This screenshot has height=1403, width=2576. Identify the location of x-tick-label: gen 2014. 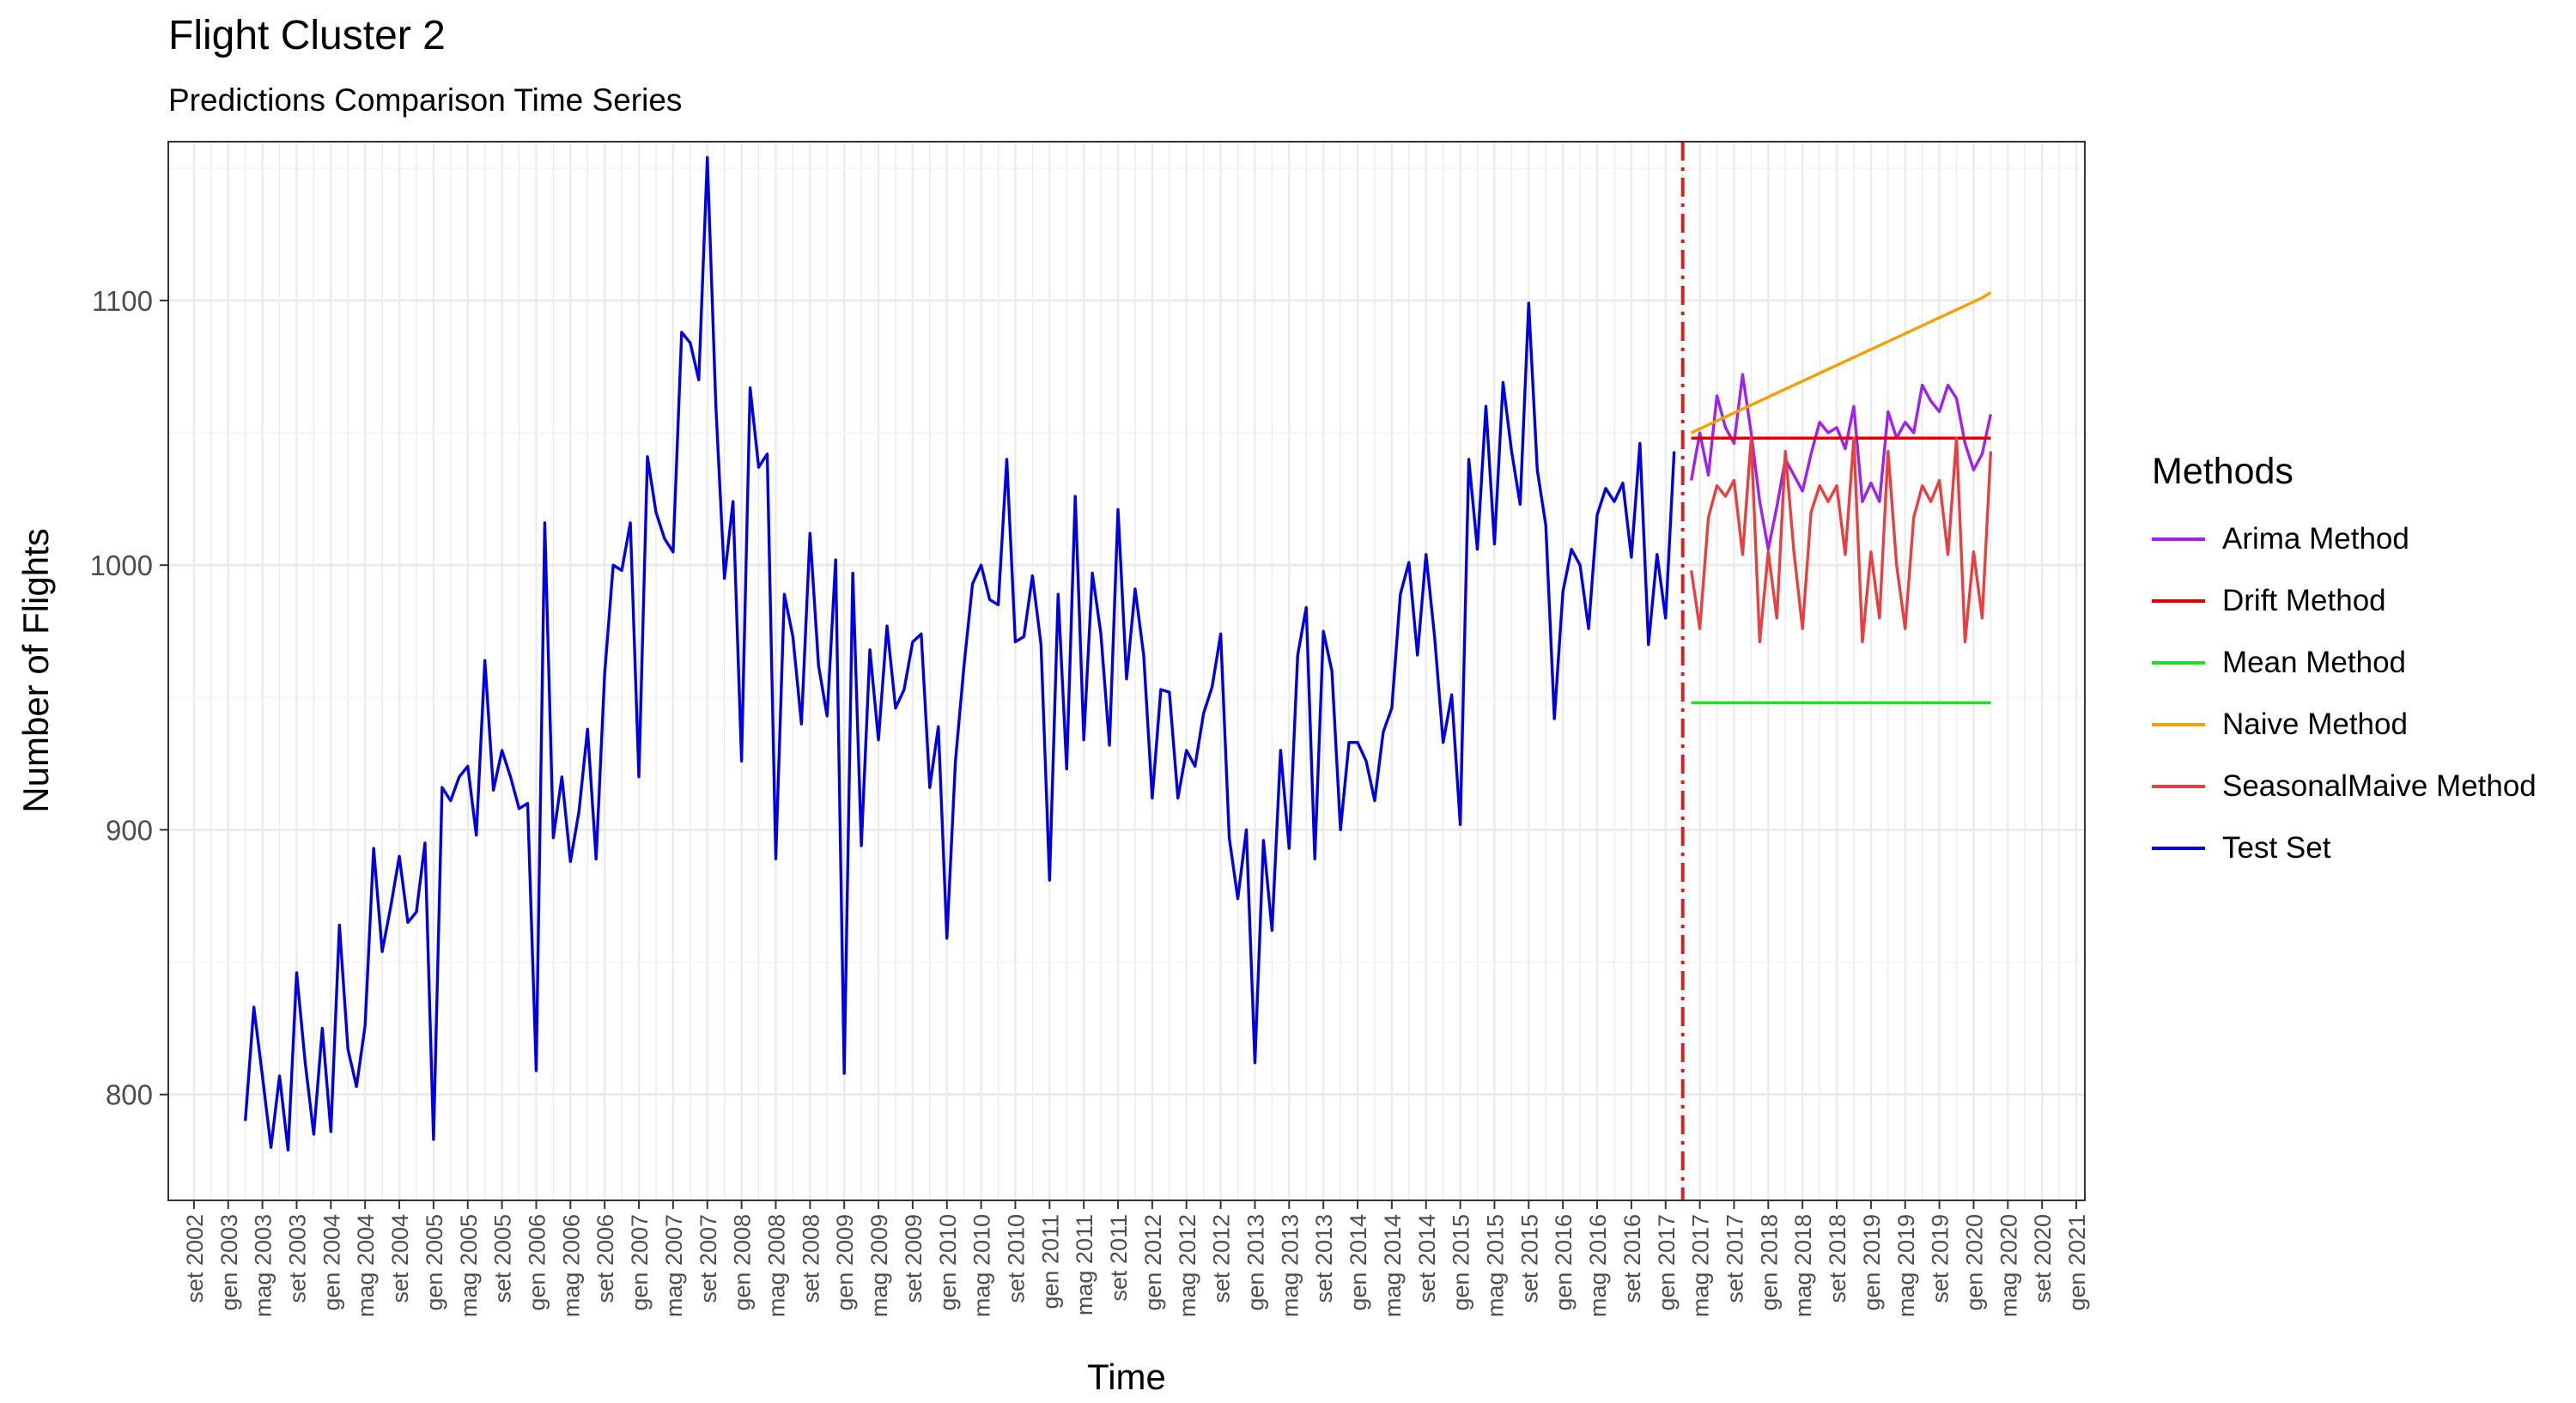
(1358, 1262).